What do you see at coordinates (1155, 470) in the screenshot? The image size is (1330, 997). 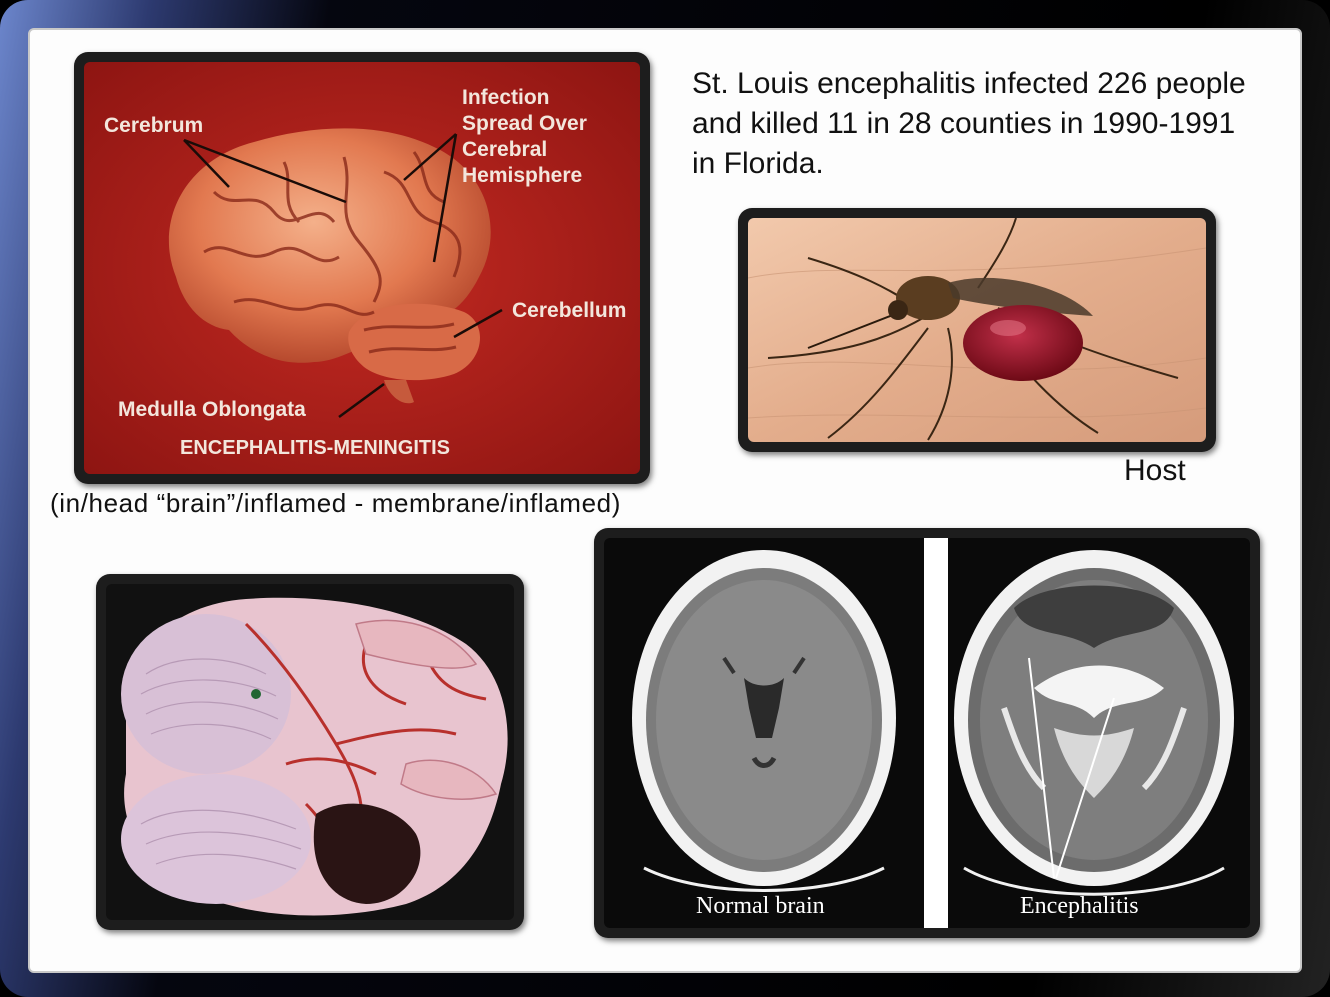 I see `host-caption: Host` at bounding box center [1155, 470].